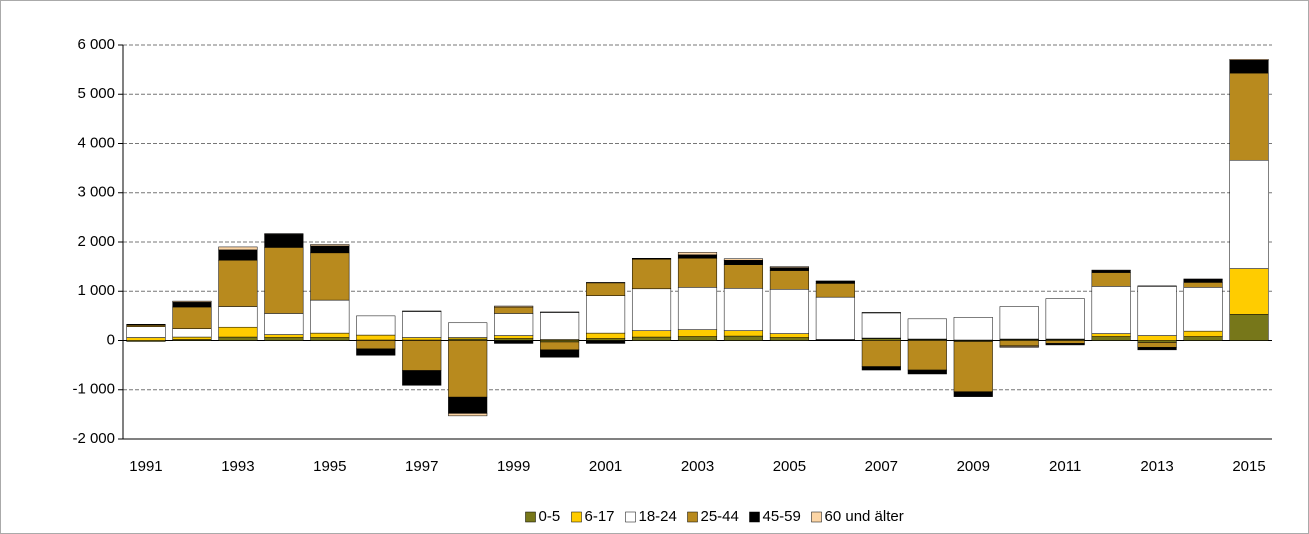 Image resolution: width=1309 pixels, height=534 pixels. Describe the element at coordinates (93, 438) in the screenshot. I see `y-tick-label: -2 000` at that location.